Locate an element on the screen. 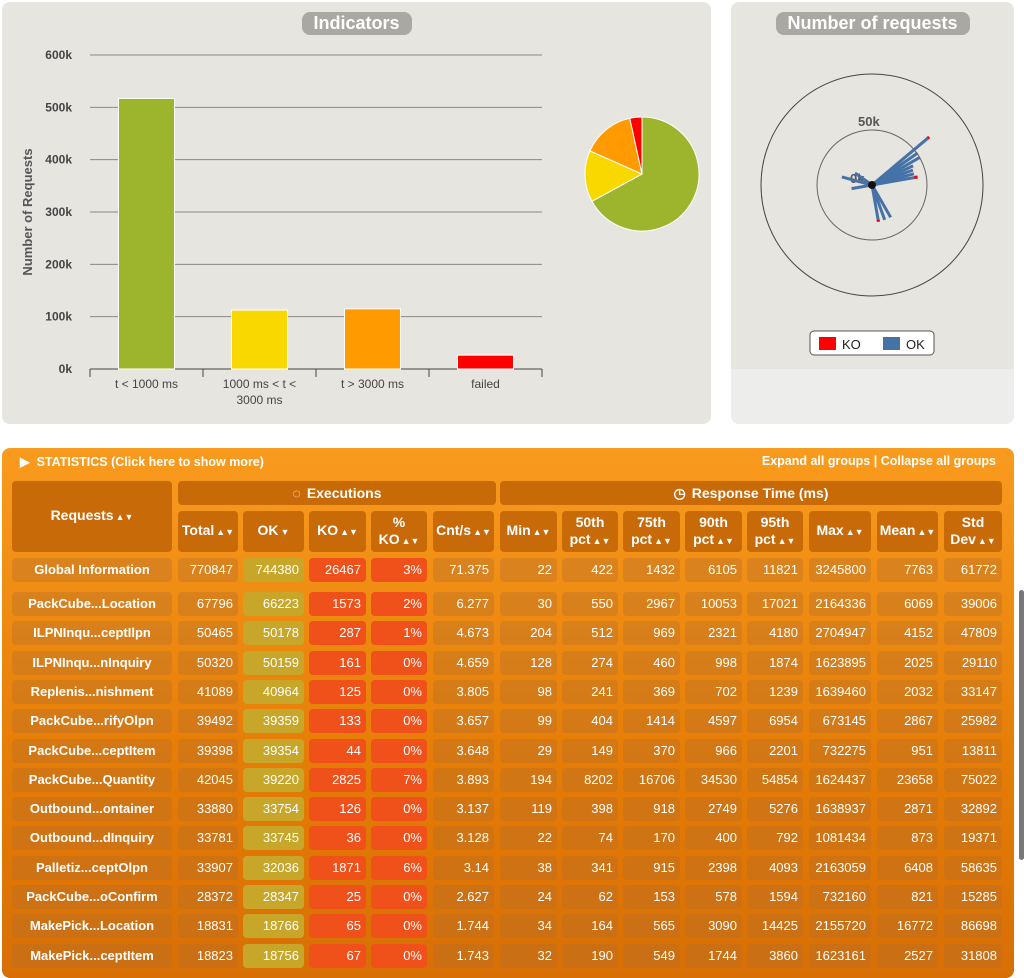 This screenshot has width=1024, height=978. bar is located at coordinates (486, 362).